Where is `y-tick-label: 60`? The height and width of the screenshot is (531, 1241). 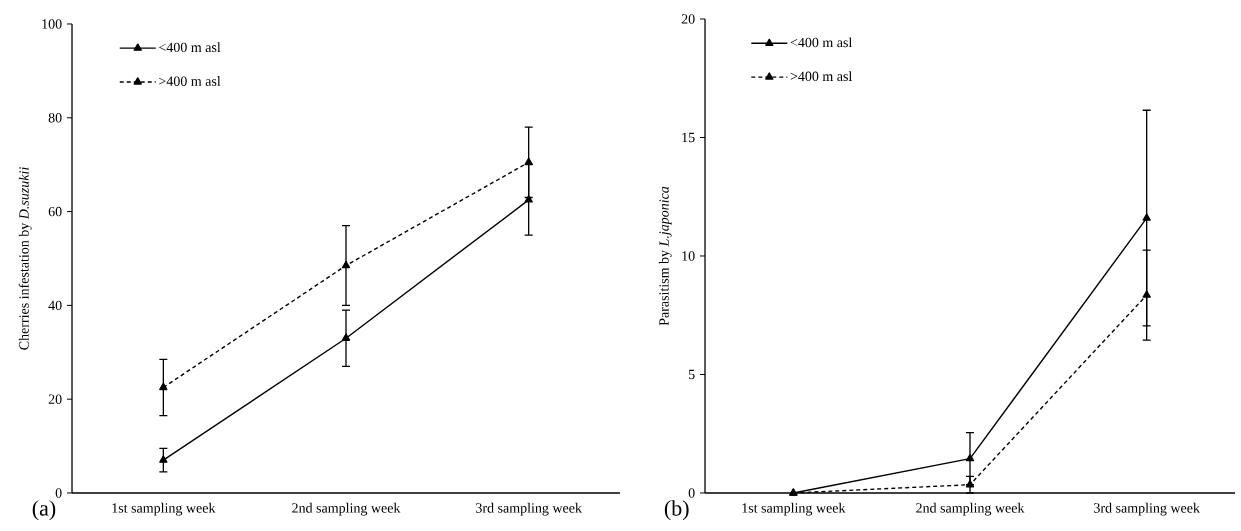 y-tick-label: 60 is located at coordinates (55, 211).